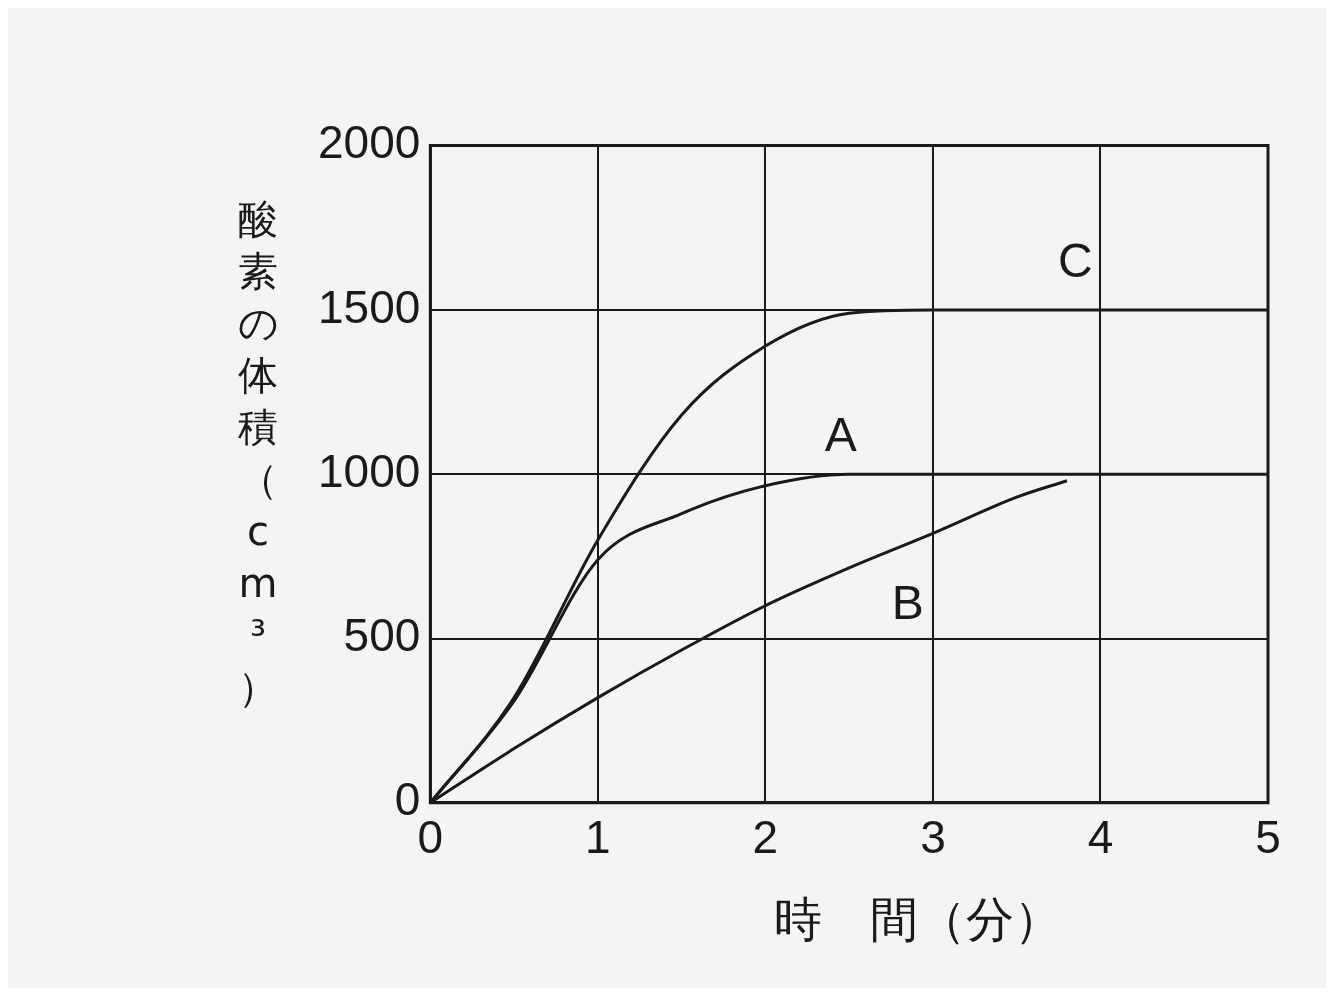 The height and width of the screenshot is (996, 1334). I want to click on x-tick-label: 2, so click(765, 837).